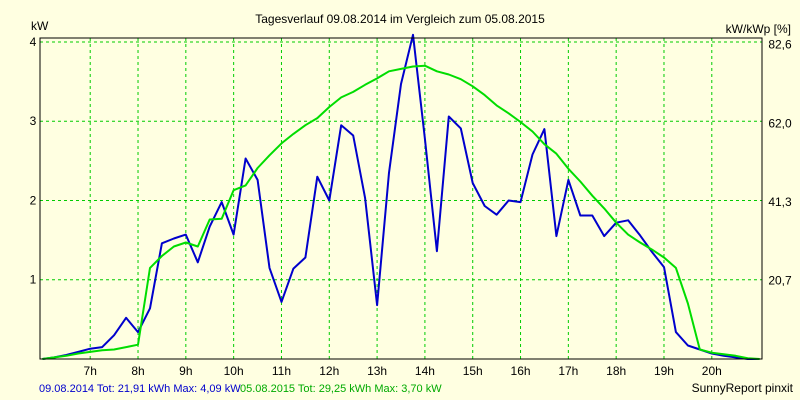 The height and width of the screenshot is (400, 800). What do you see at coordinates (758, 29) in the screenshot?
I see `right-axis-label: kW/kWp [%]` at bounding box center [758, 29].